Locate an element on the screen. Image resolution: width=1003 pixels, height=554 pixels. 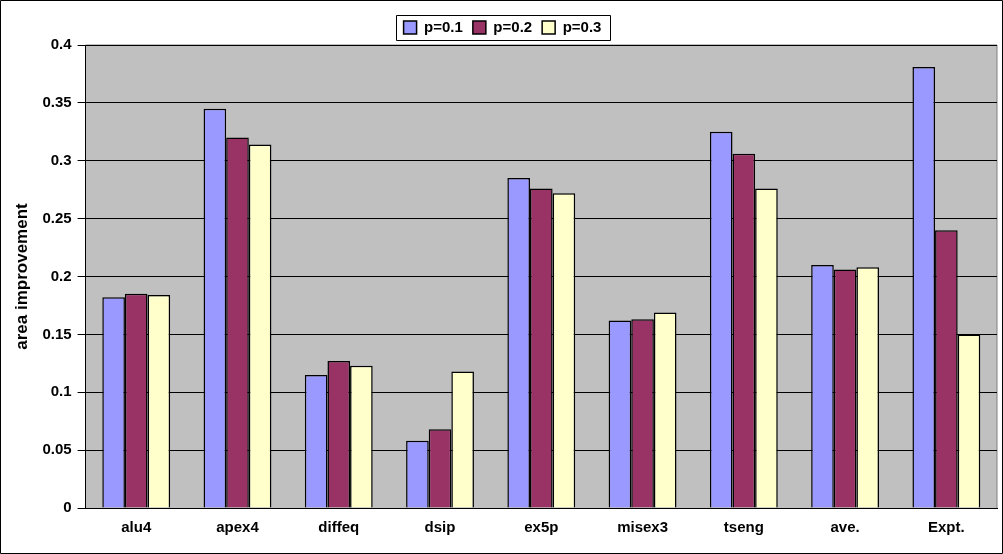
x-tick-label: misex3 is located at coordinates (642, 527).